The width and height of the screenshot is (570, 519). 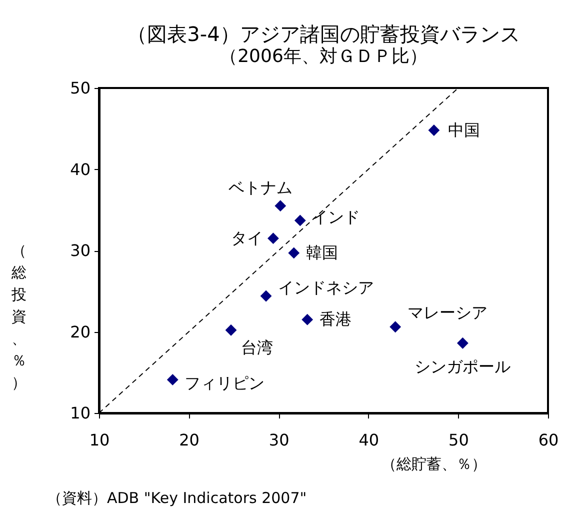 I want to click on x-tick-label: 10, so click(x=99, y=440).